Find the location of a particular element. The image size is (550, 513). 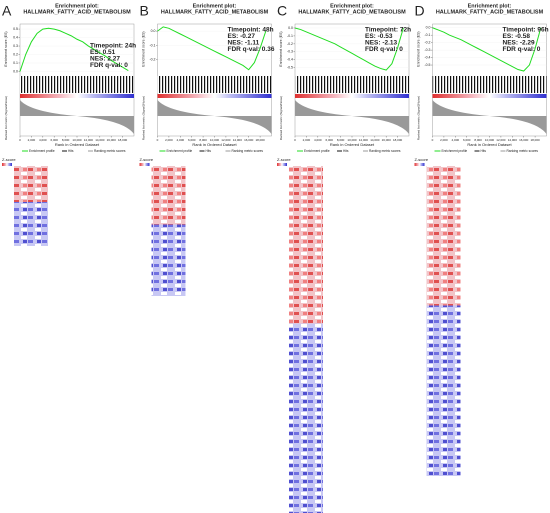

annotation: NES: -1.11 is located at coordinates (244, 43).